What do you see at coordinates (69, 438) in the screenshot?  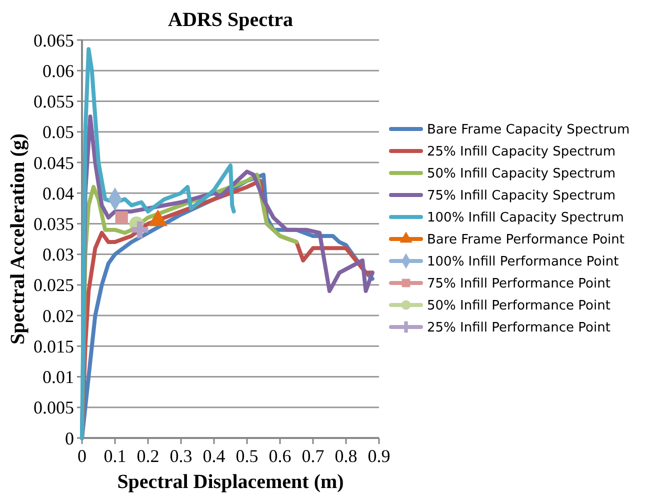 I see `y-tick-label: 0` at bounding box center [69, 438].